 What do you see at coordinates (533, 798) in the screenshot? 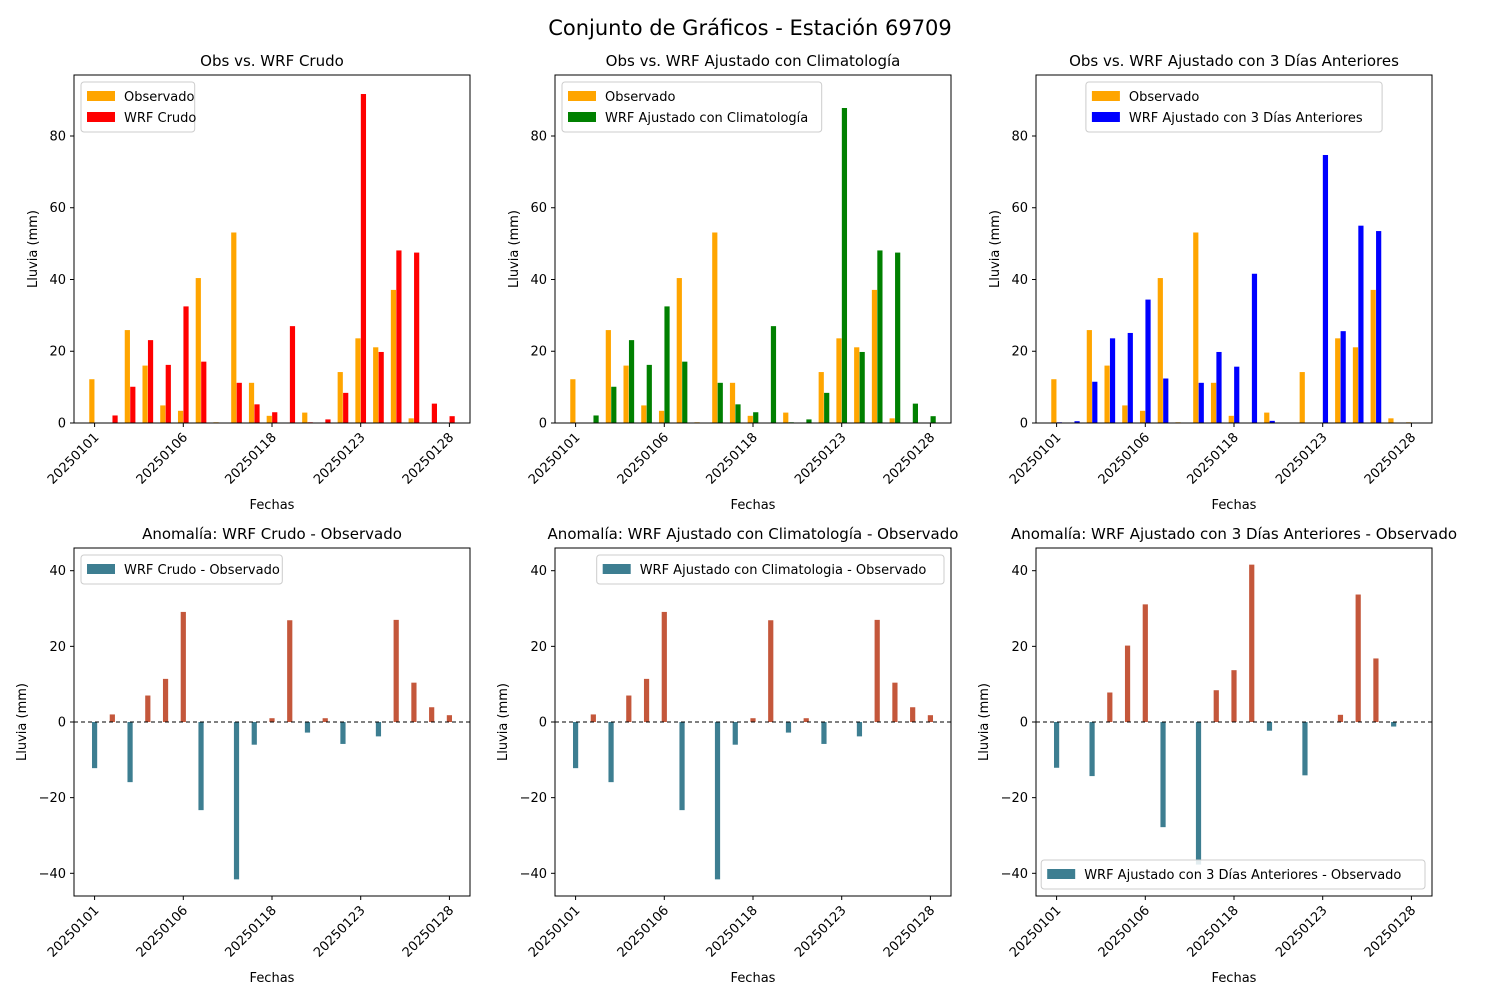
I see `y-tick-label: −20` at bounding box center [533, 798].